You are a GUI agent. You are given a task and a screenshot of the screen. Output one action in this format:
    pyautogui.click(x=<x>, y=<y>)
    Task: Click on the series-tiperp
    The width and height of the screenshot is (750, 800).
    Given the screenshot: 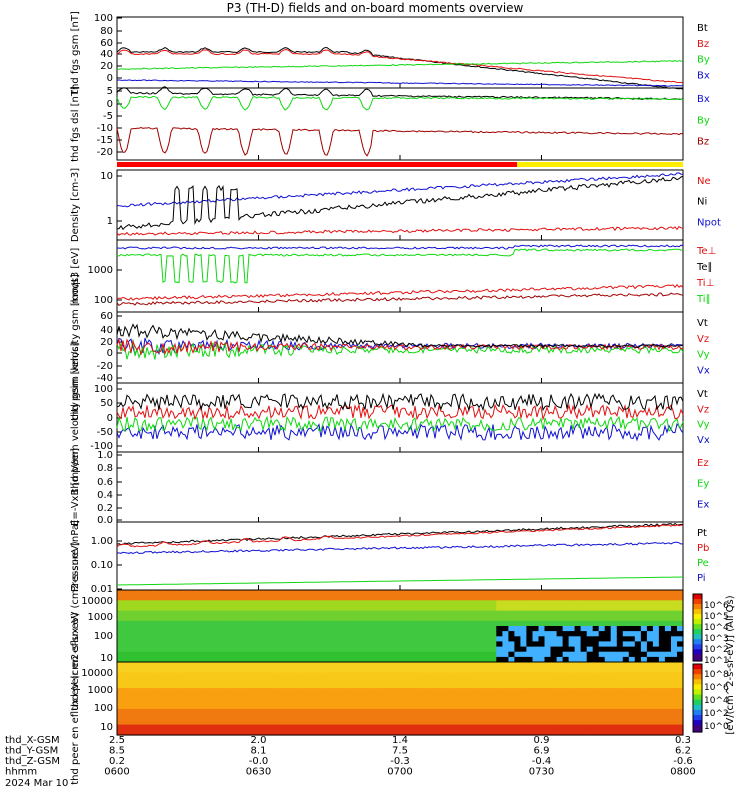 What is the action you would take?
    pyautogui.click(x=400, y=292)
    